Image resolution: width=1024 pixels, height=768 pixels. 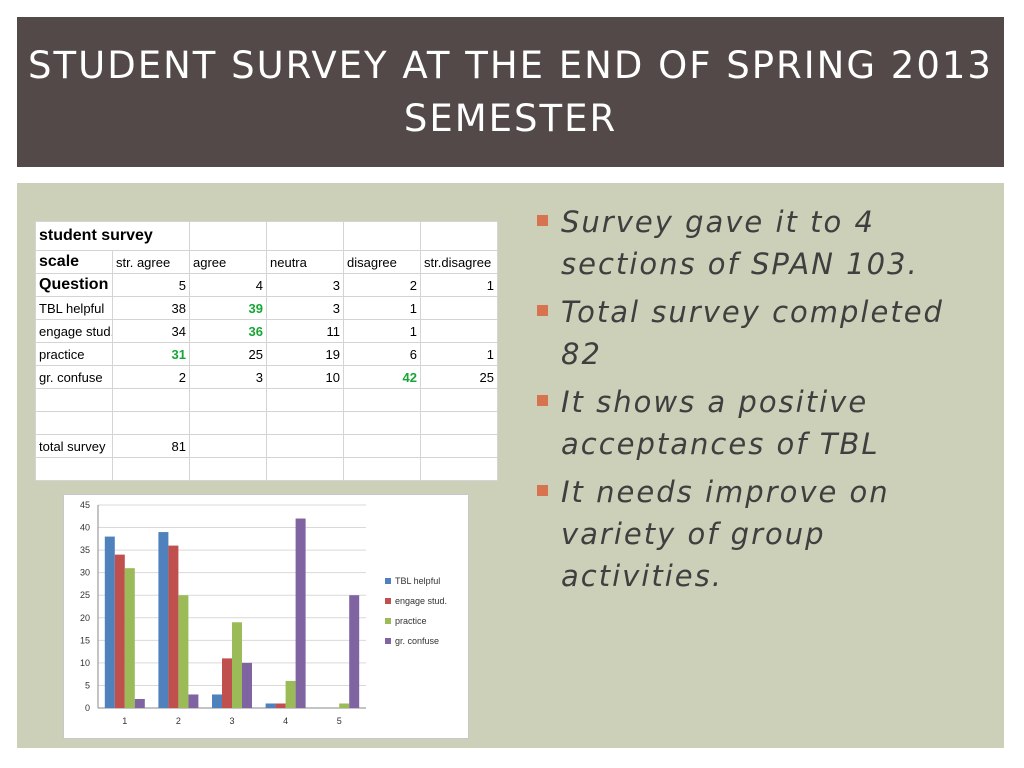 What do you see at coordinates (305, 354) in the screenshot?
I see `table-cell: 19` at bounding box center [305, 354].